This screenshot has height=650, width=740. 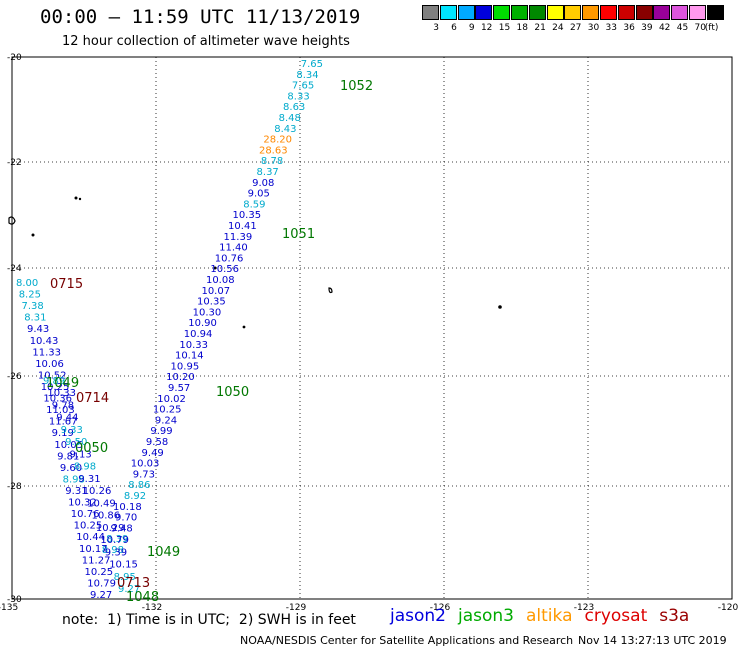 What do you see at coordinates (220, 280) in the screenshot?
I see `wave-height-value: 10.08` at bounding box center [220, 280].